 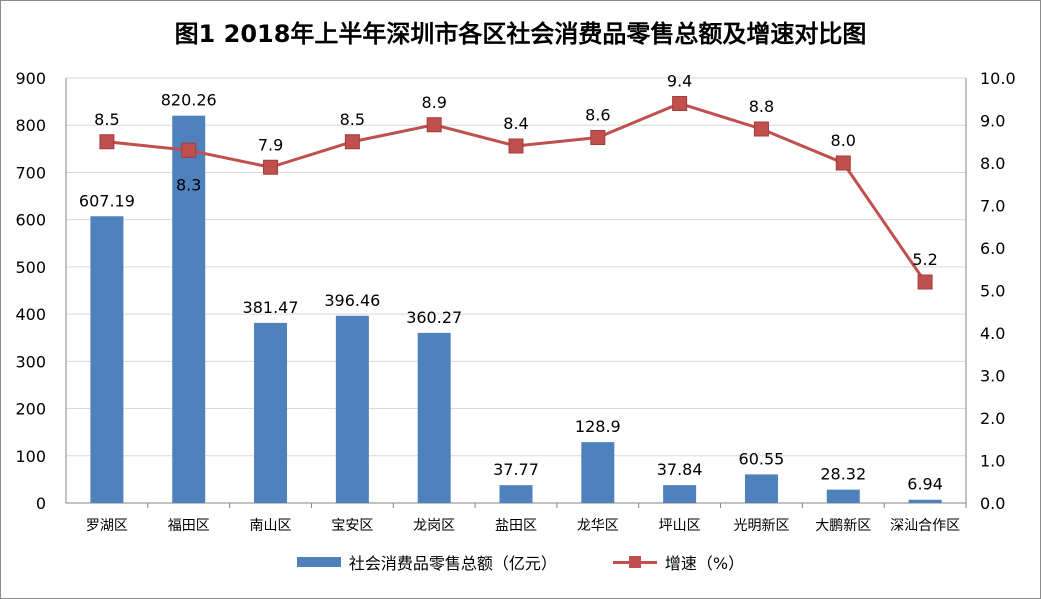 I want to click on chart-title: 图1 2018年上半年深圳市各区社会消费品零售总额及增速对比图, so click(x=520, y=34).